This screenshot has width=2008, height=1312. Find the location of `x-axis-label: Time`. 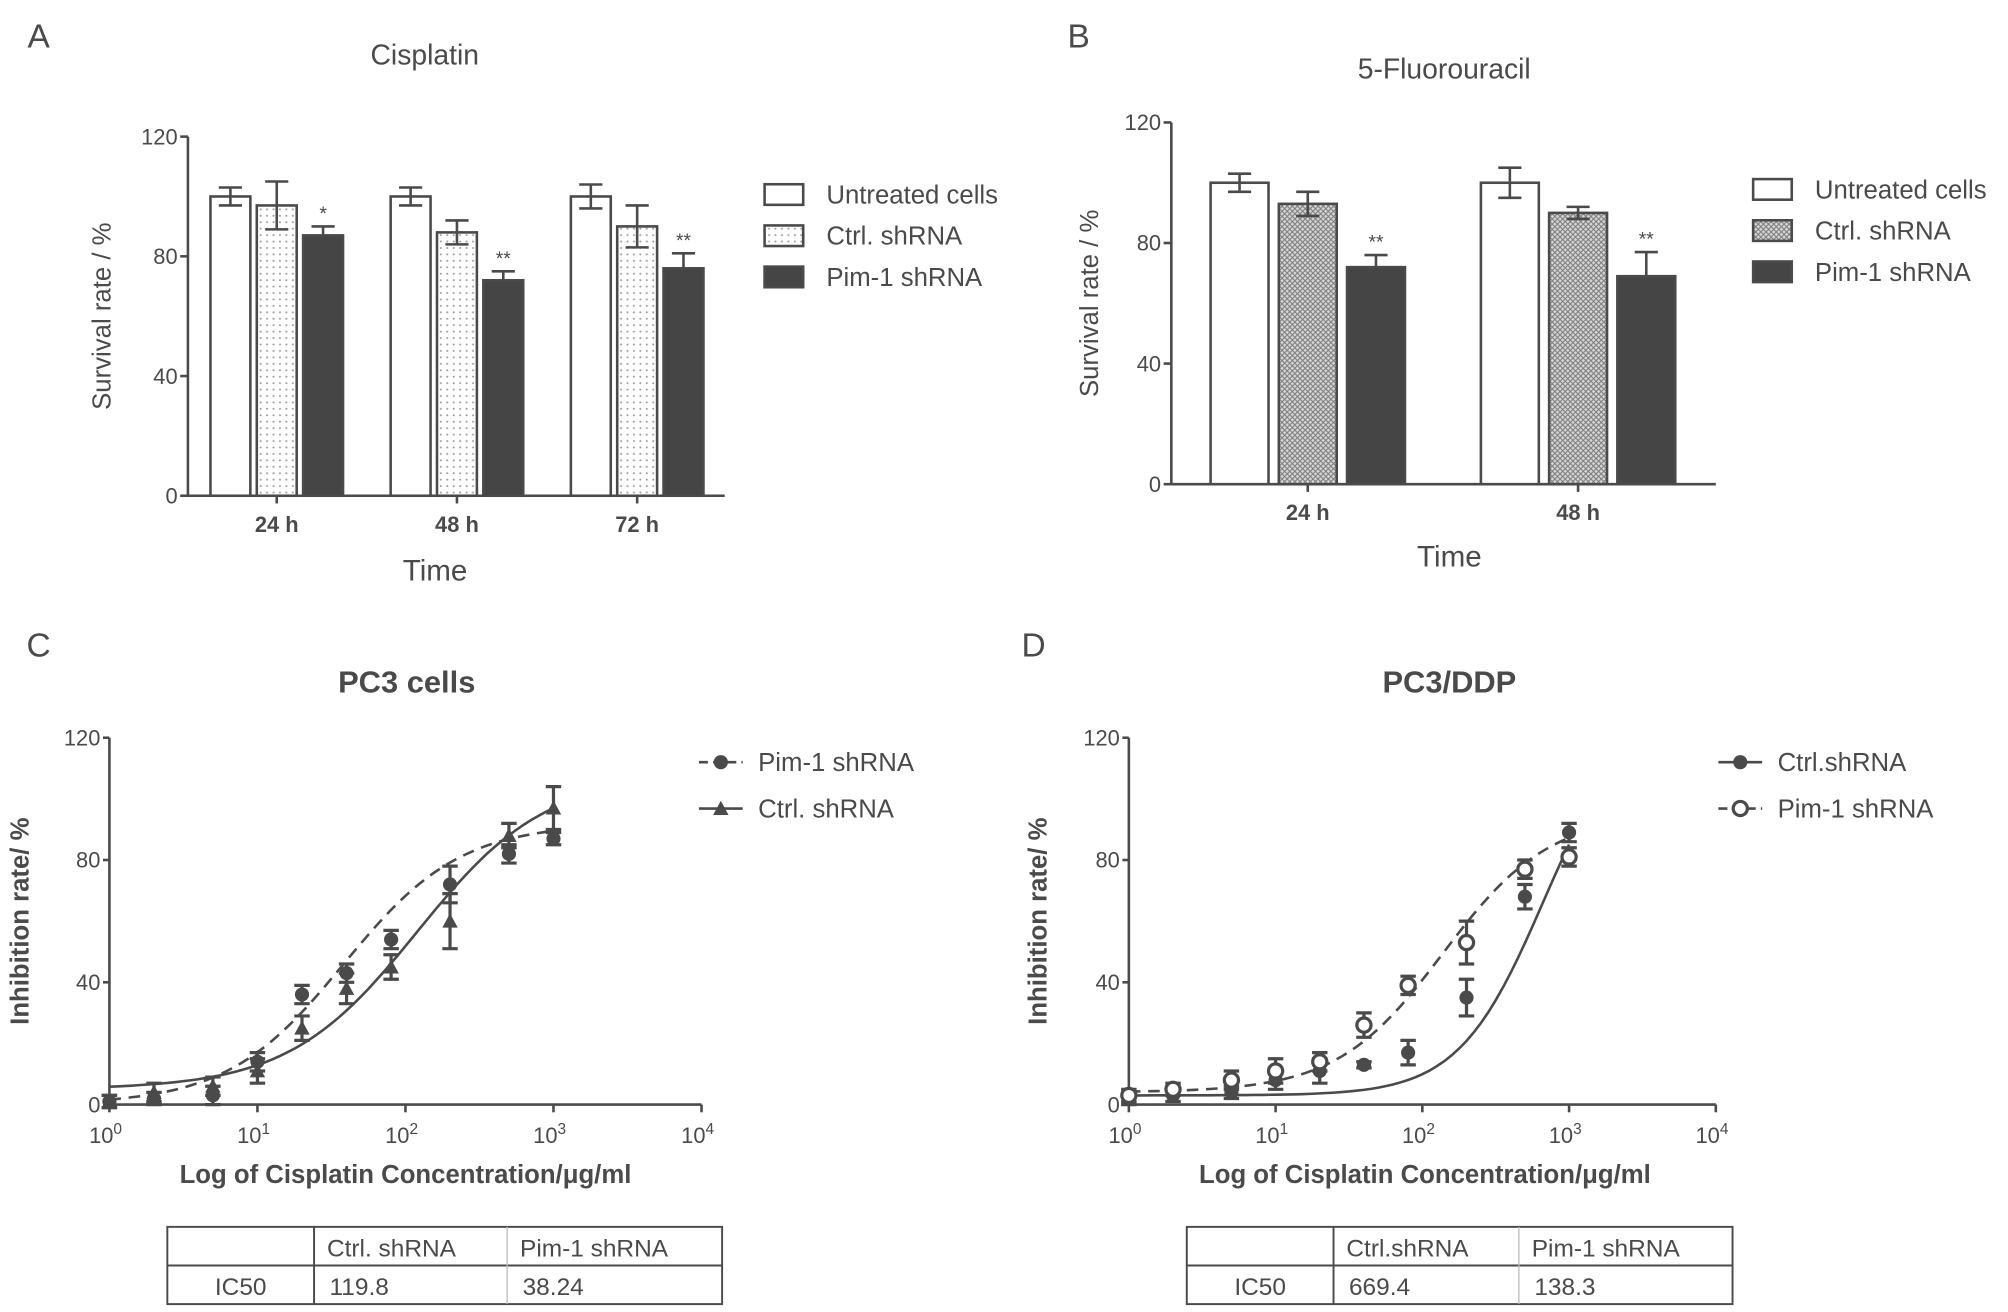

x-axis-label: Time is located at coordinates (435, 571).